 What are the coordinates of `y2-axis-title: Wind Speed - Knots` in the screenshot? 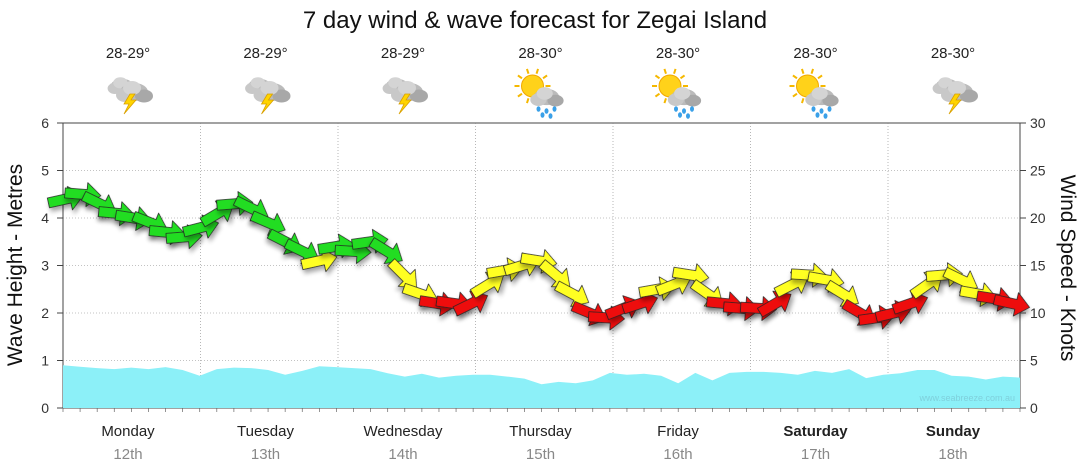 It's located at (1067, 268).